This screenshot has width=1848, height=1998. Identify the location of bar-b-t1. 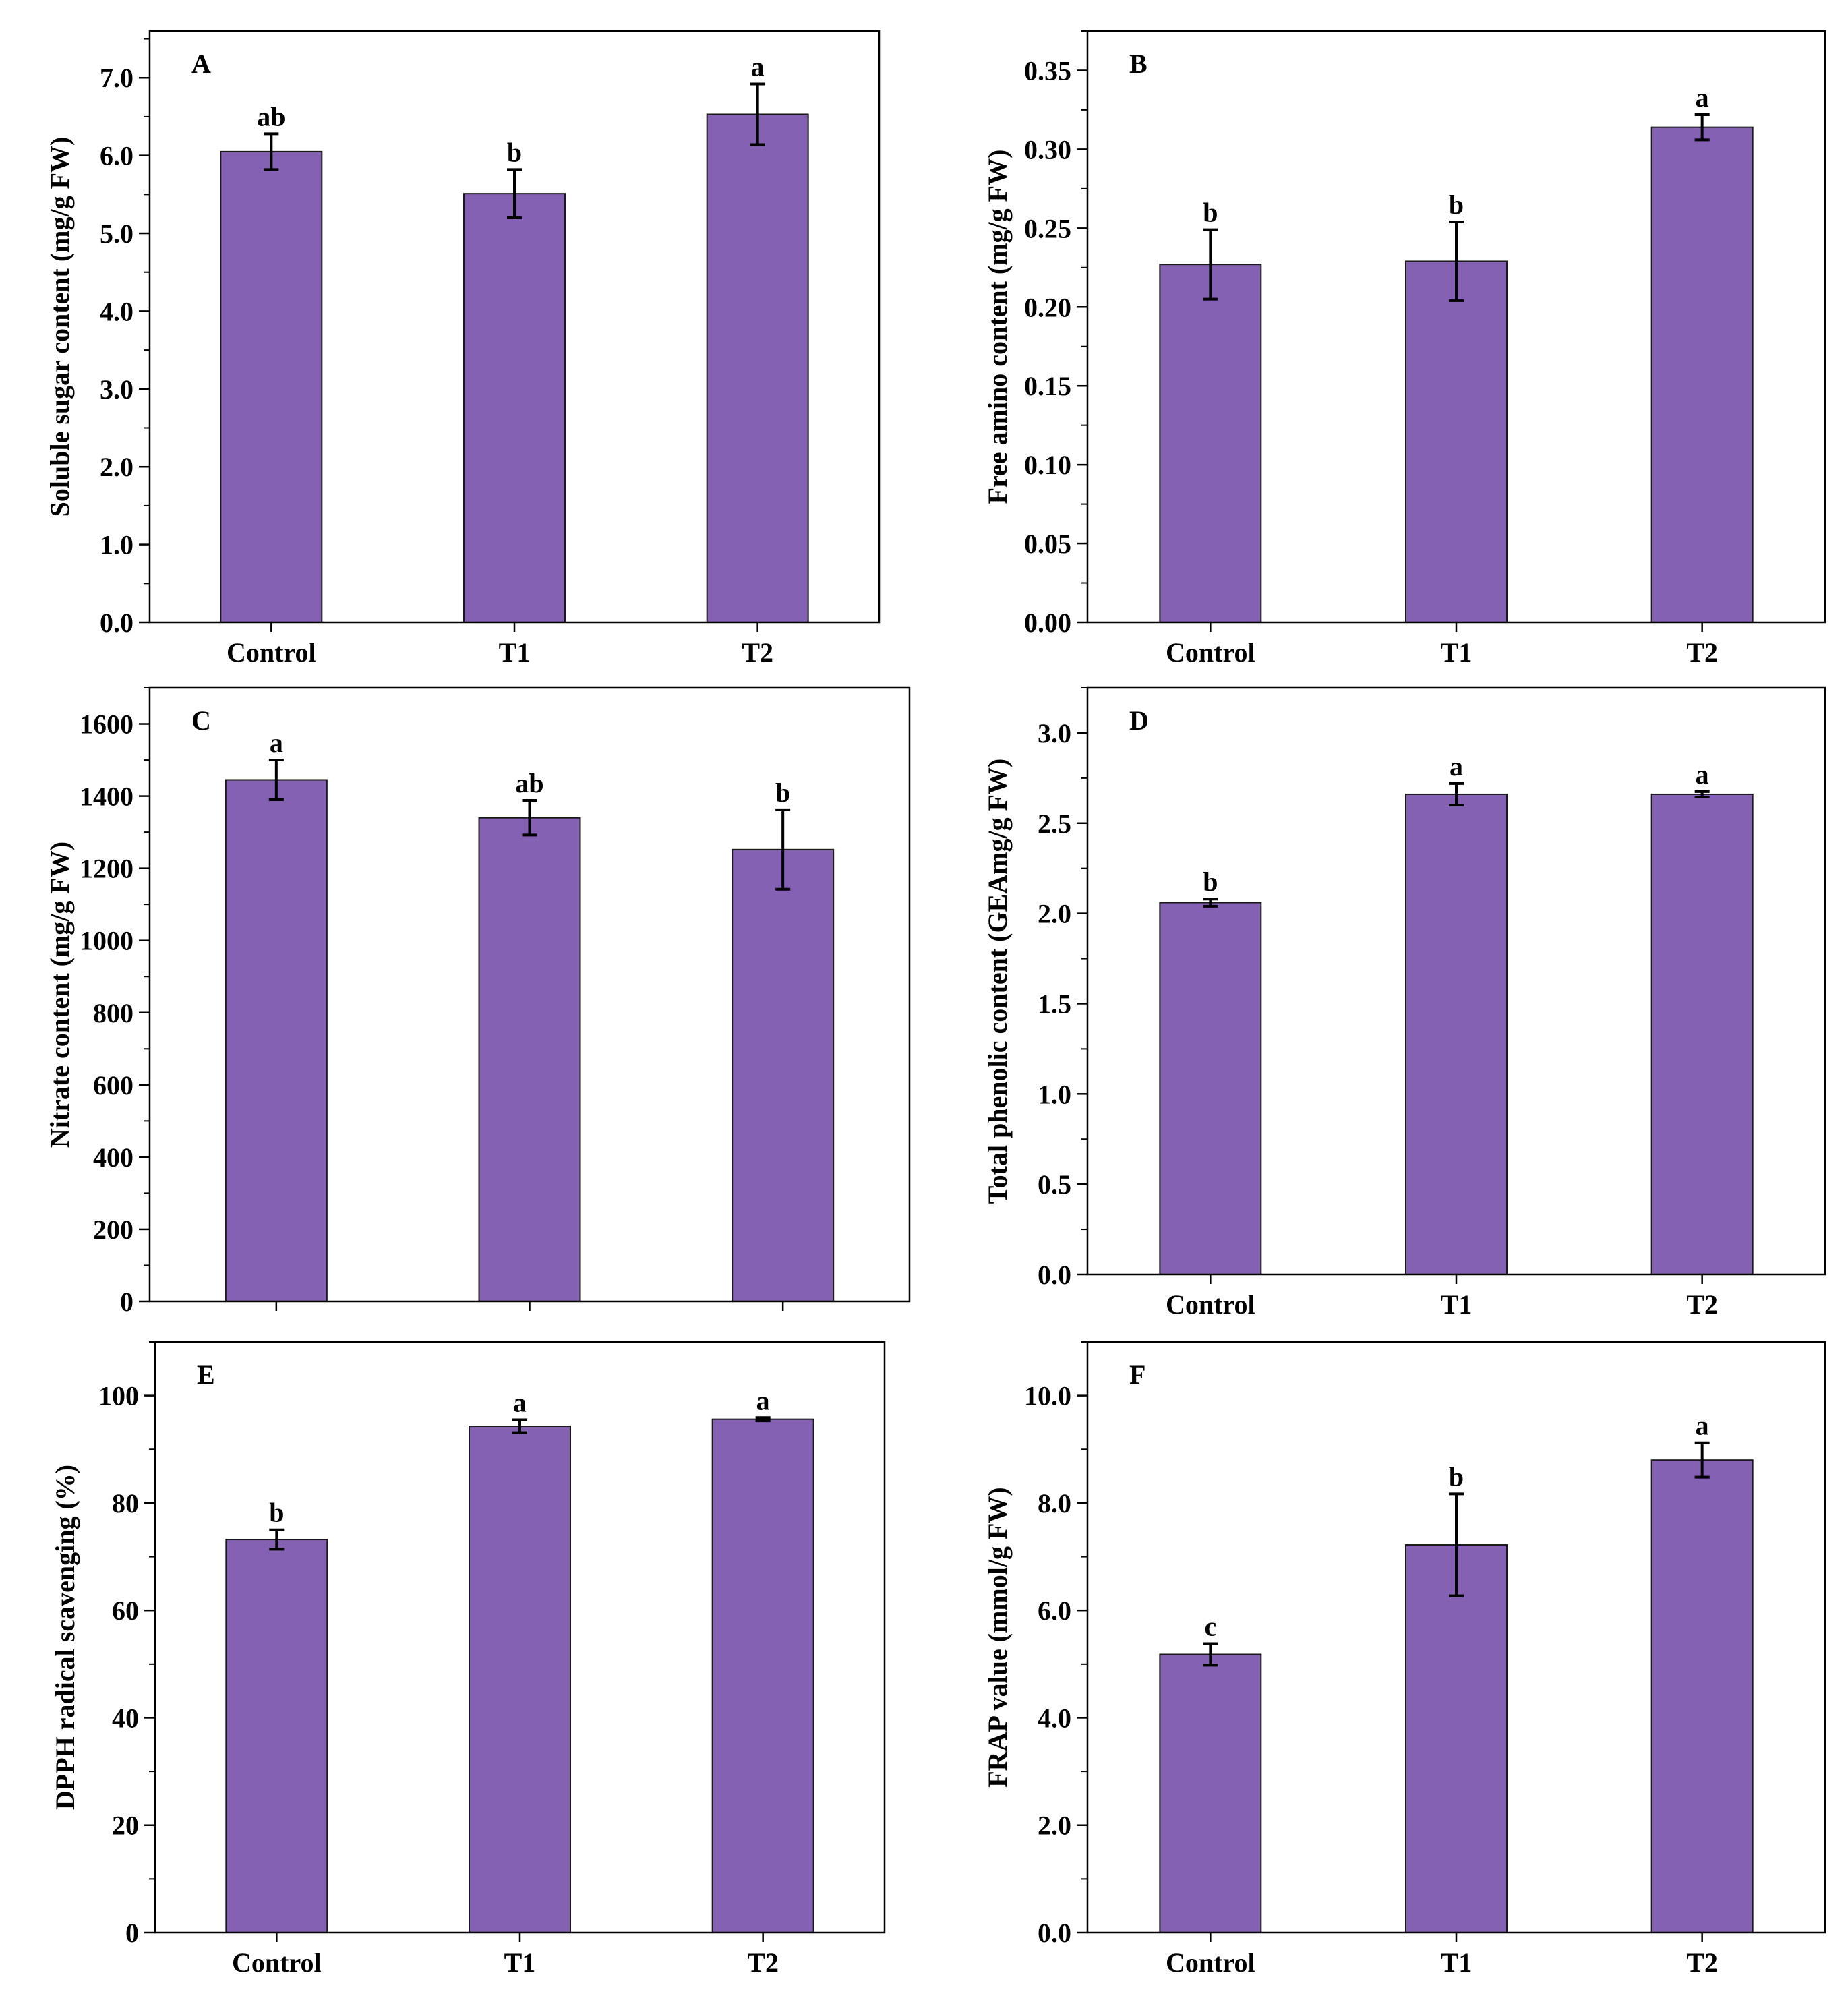
(1456, 442).